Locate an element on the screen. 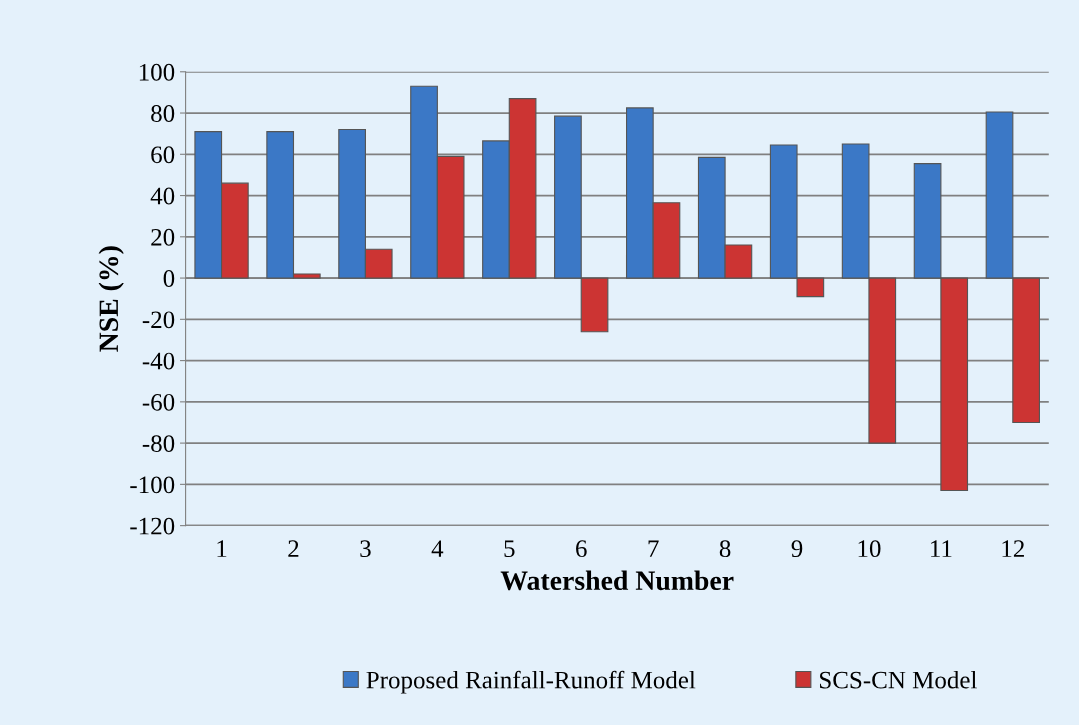  y-tick-label: -60 is located at coordinates (158, 402).